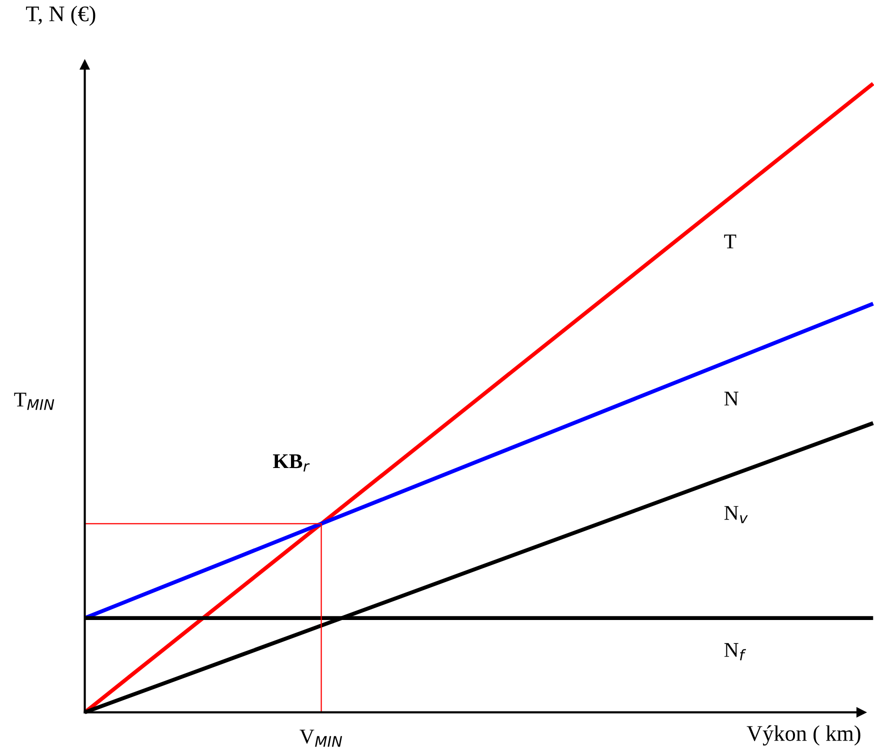 The height and width of the screenshot is (753, 874). What do you see at coordinates (735, 651) in the screenshot?
I see `series-label: N$_{f}$` at bounding box center [735, 651].